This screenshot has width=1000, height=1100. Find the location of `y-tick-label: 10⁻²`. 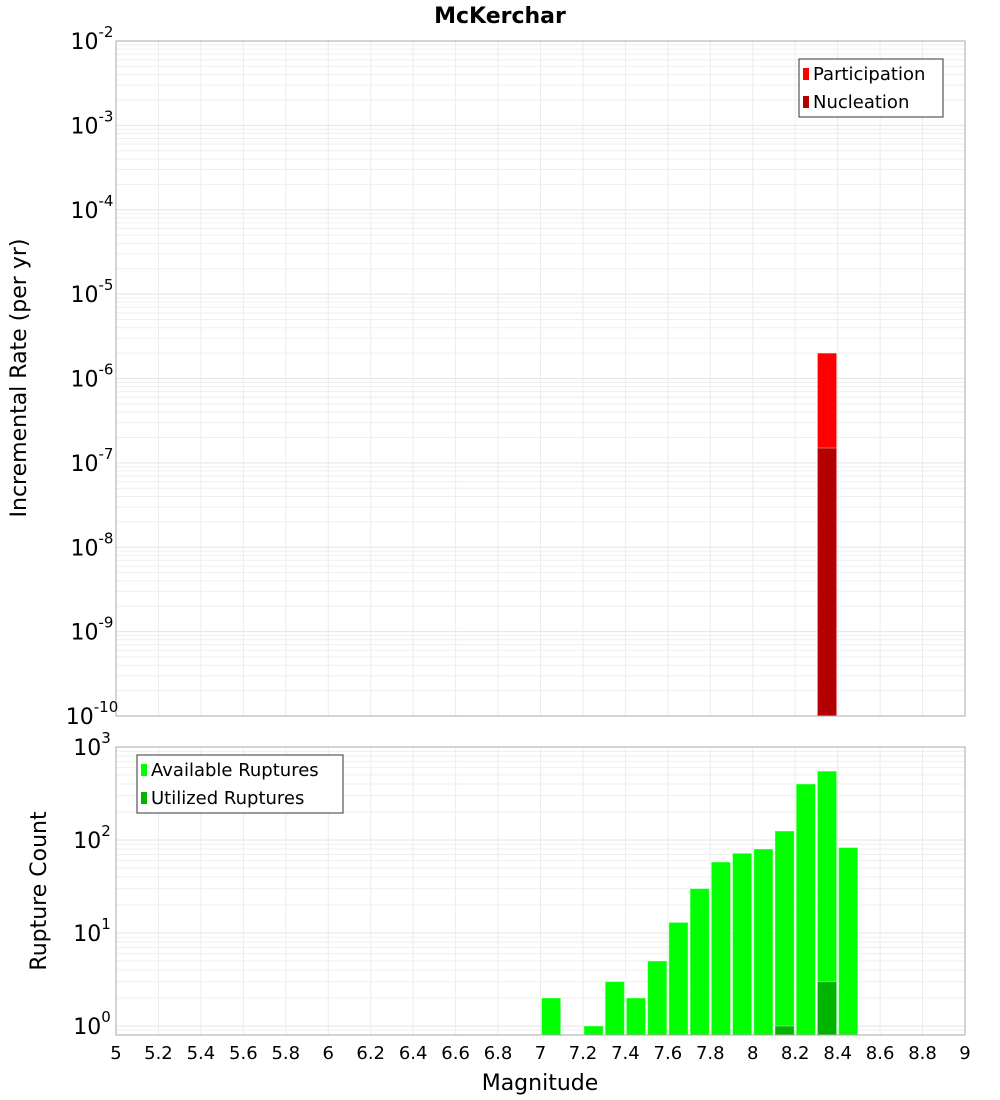

y-tick-label: 10⁻² is located at coordinates (92, 39).